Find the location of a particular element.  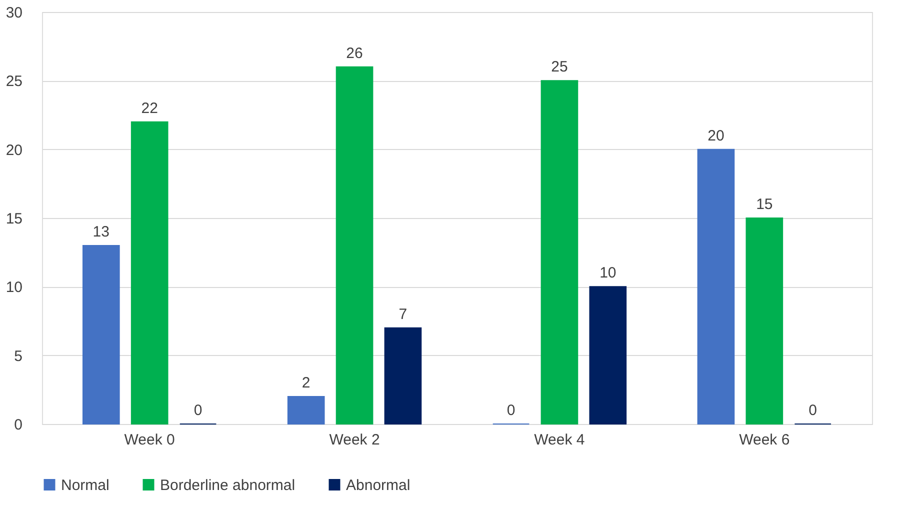

data-label: 15 is located at coordinates (764, 204).